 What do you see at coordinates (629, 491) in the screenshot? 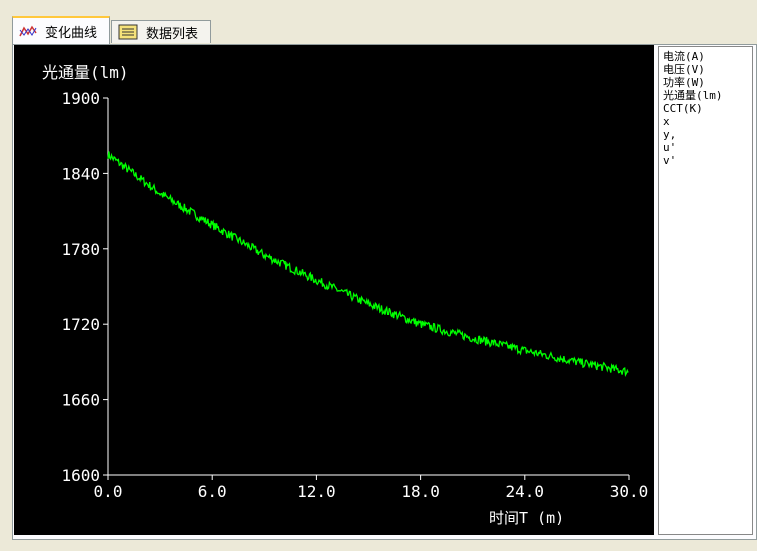
I see `x-tick-label: 30.0` at bounding box center [629, 491].